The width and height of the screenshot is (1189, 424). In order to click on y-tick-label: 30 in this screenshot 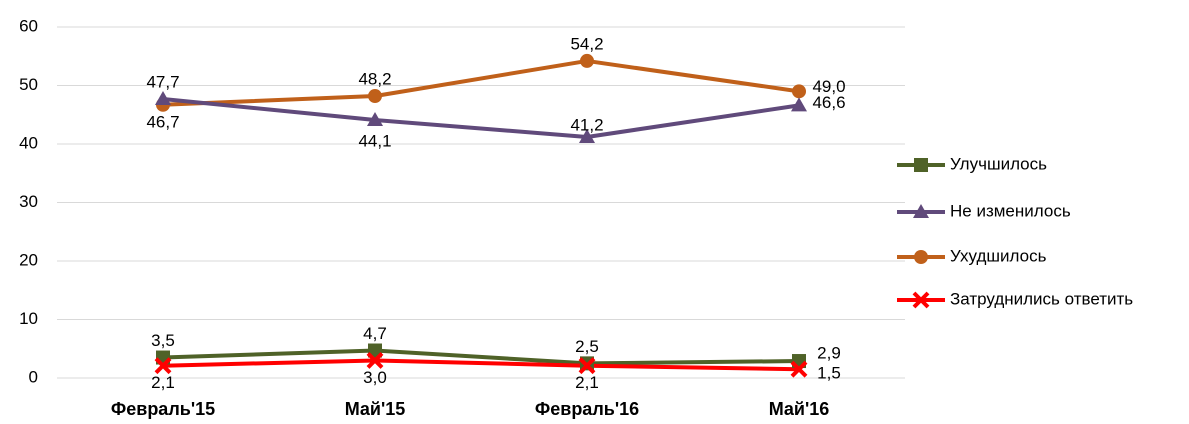, I will do `click(28, 201)`.